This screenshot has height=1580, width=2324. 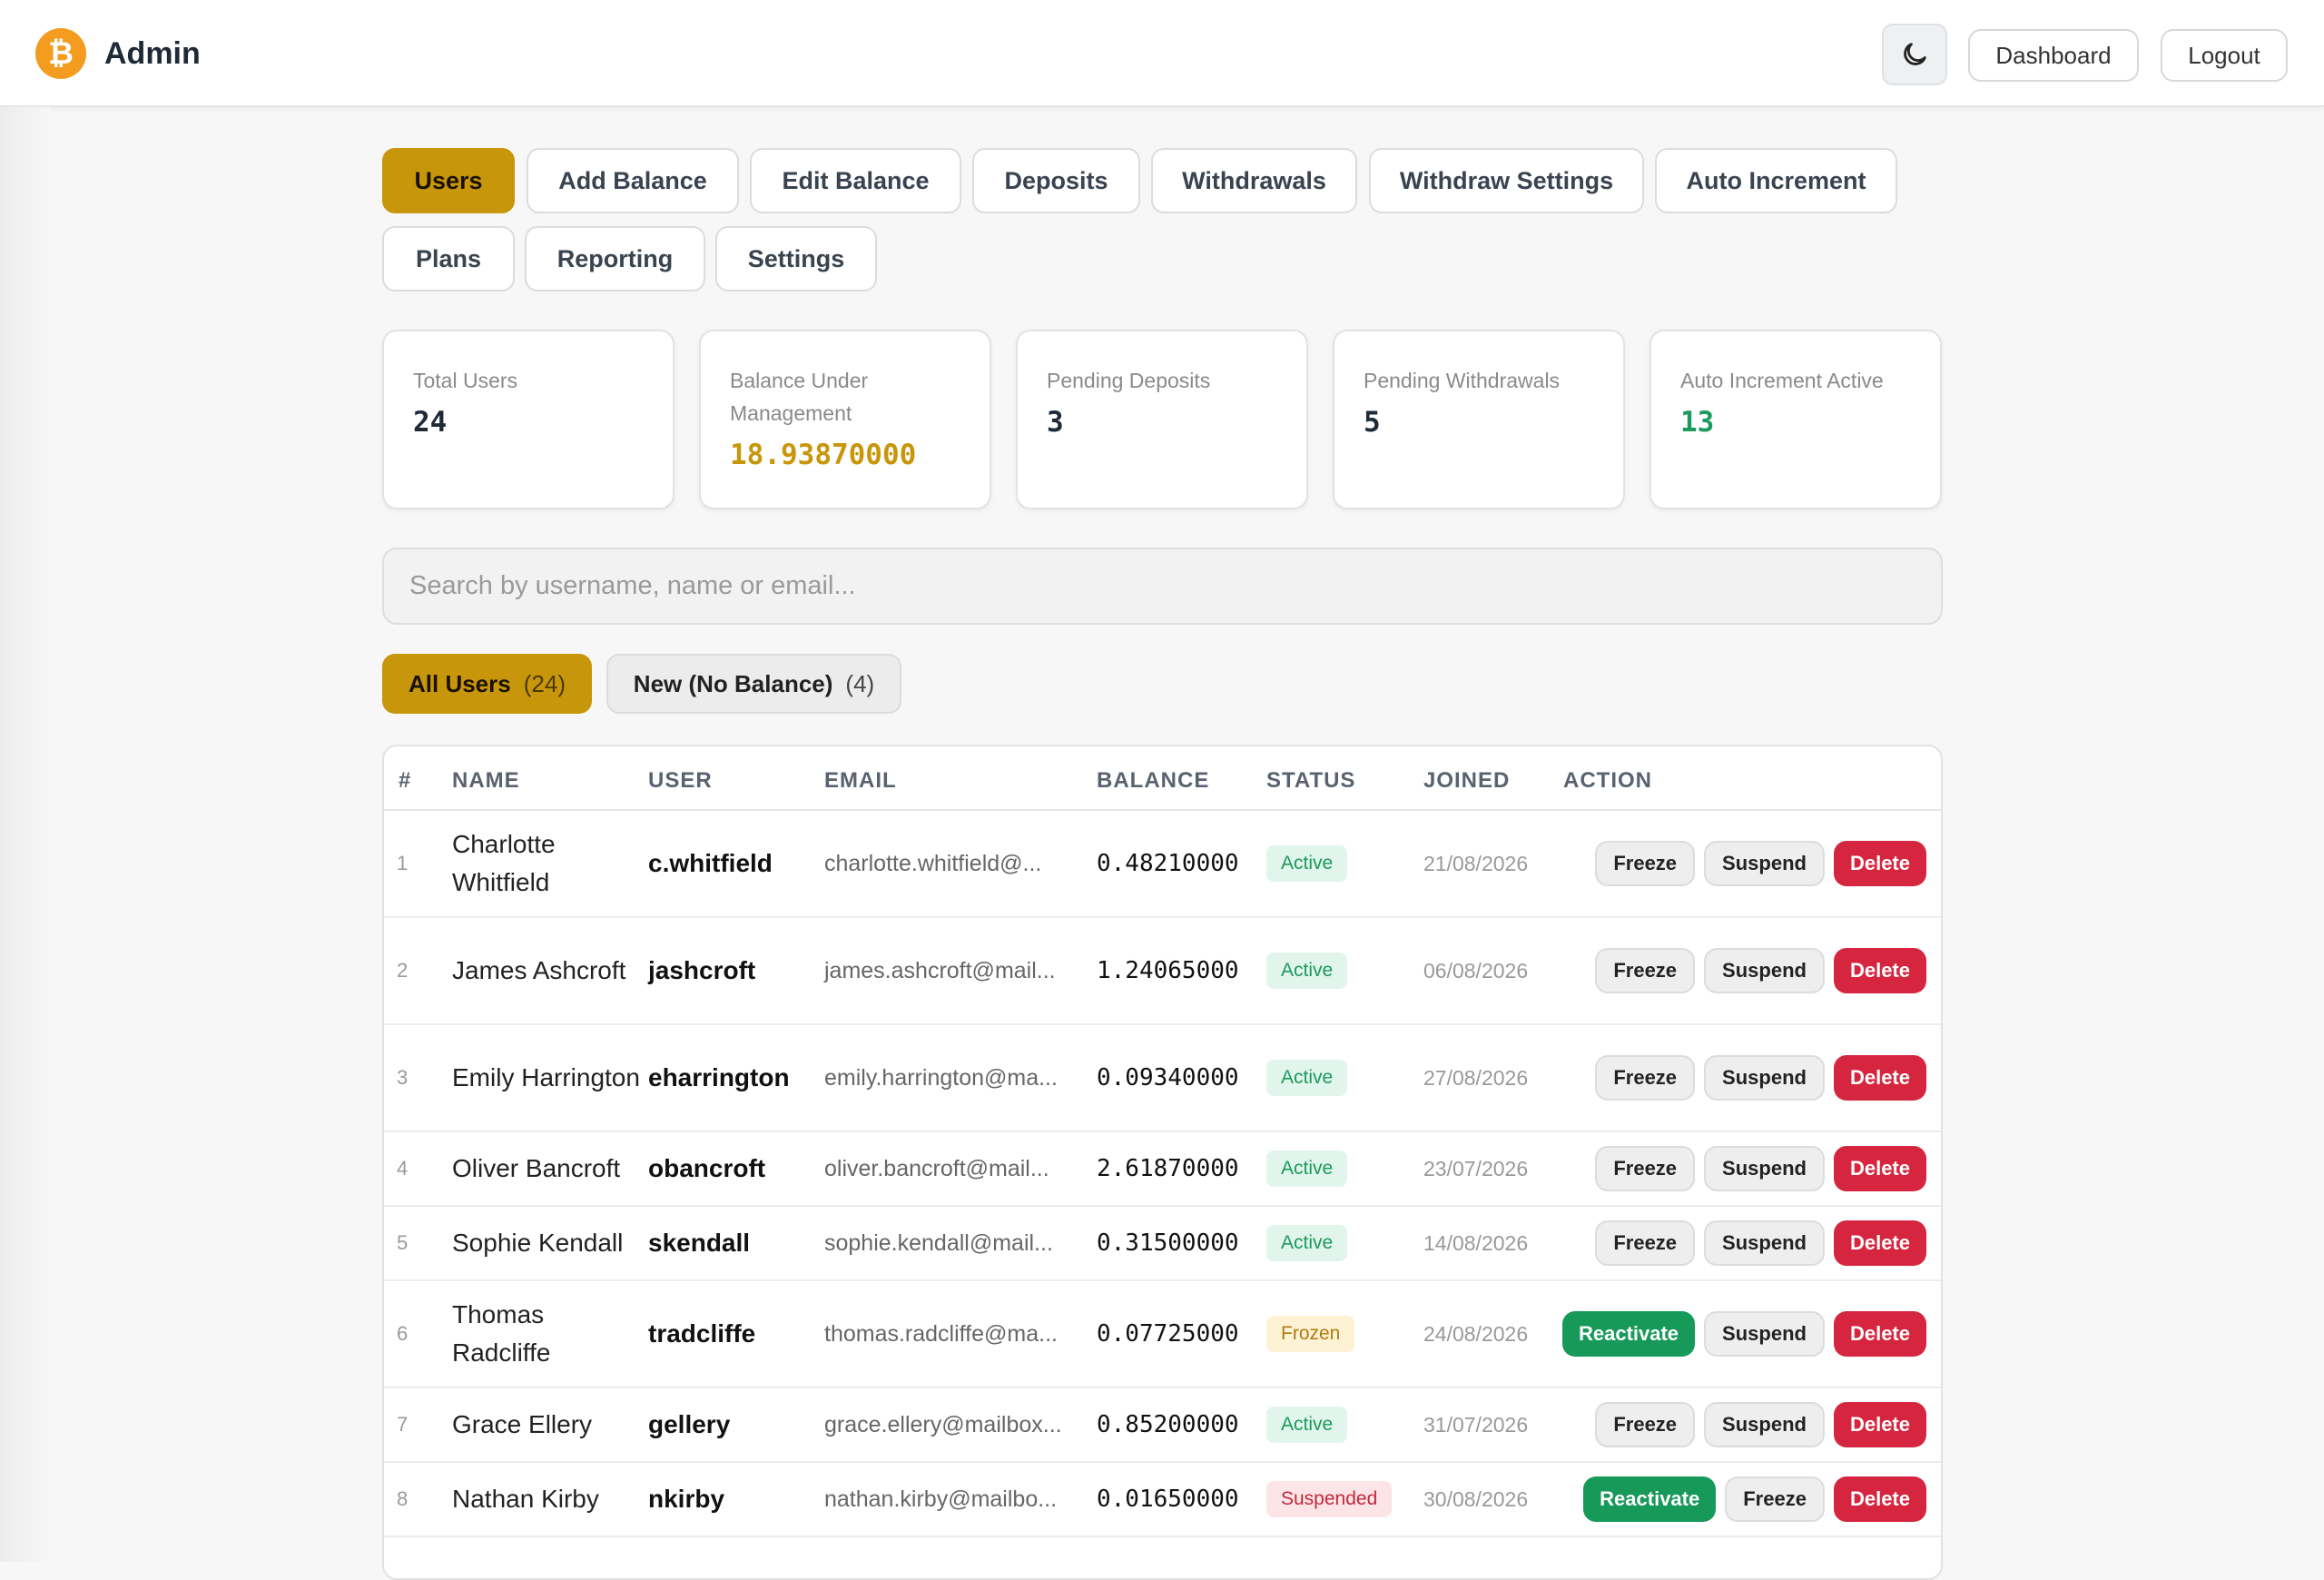 I want to click on stat-label: Balance Under Management, so click(x=799, y=397).